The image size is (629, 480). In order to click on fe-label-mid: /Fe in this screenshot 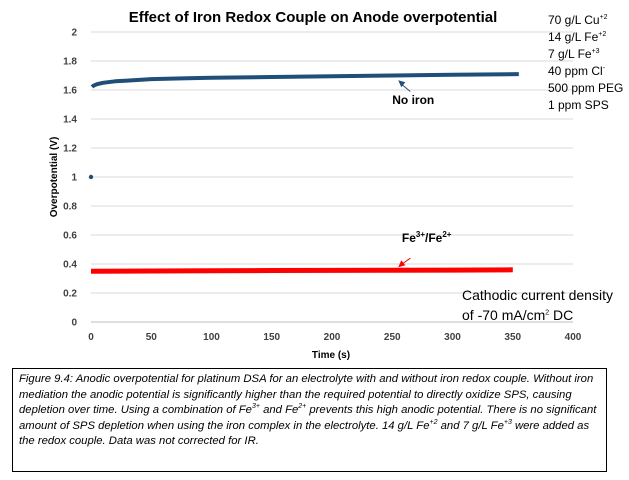, I will do `click(434, 238)`.